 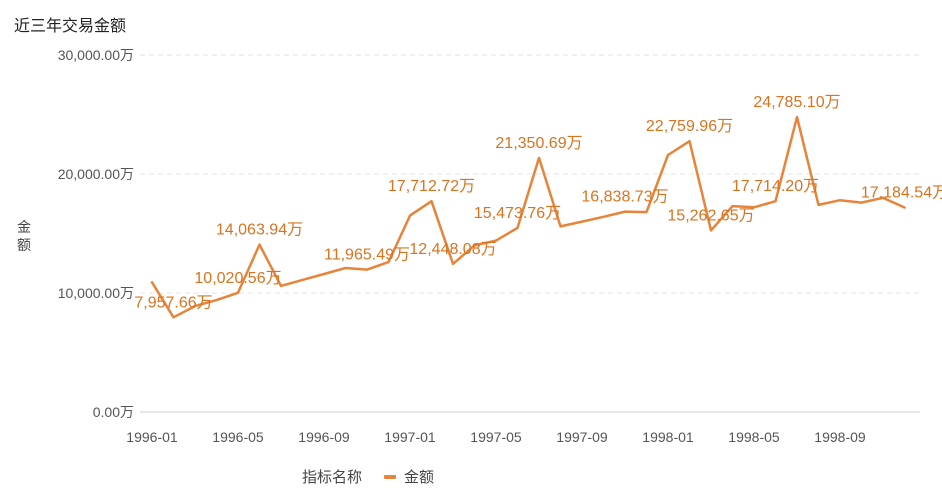 I want to click on y-tick-label: 30,000.00万, so click(x=96, y=55).